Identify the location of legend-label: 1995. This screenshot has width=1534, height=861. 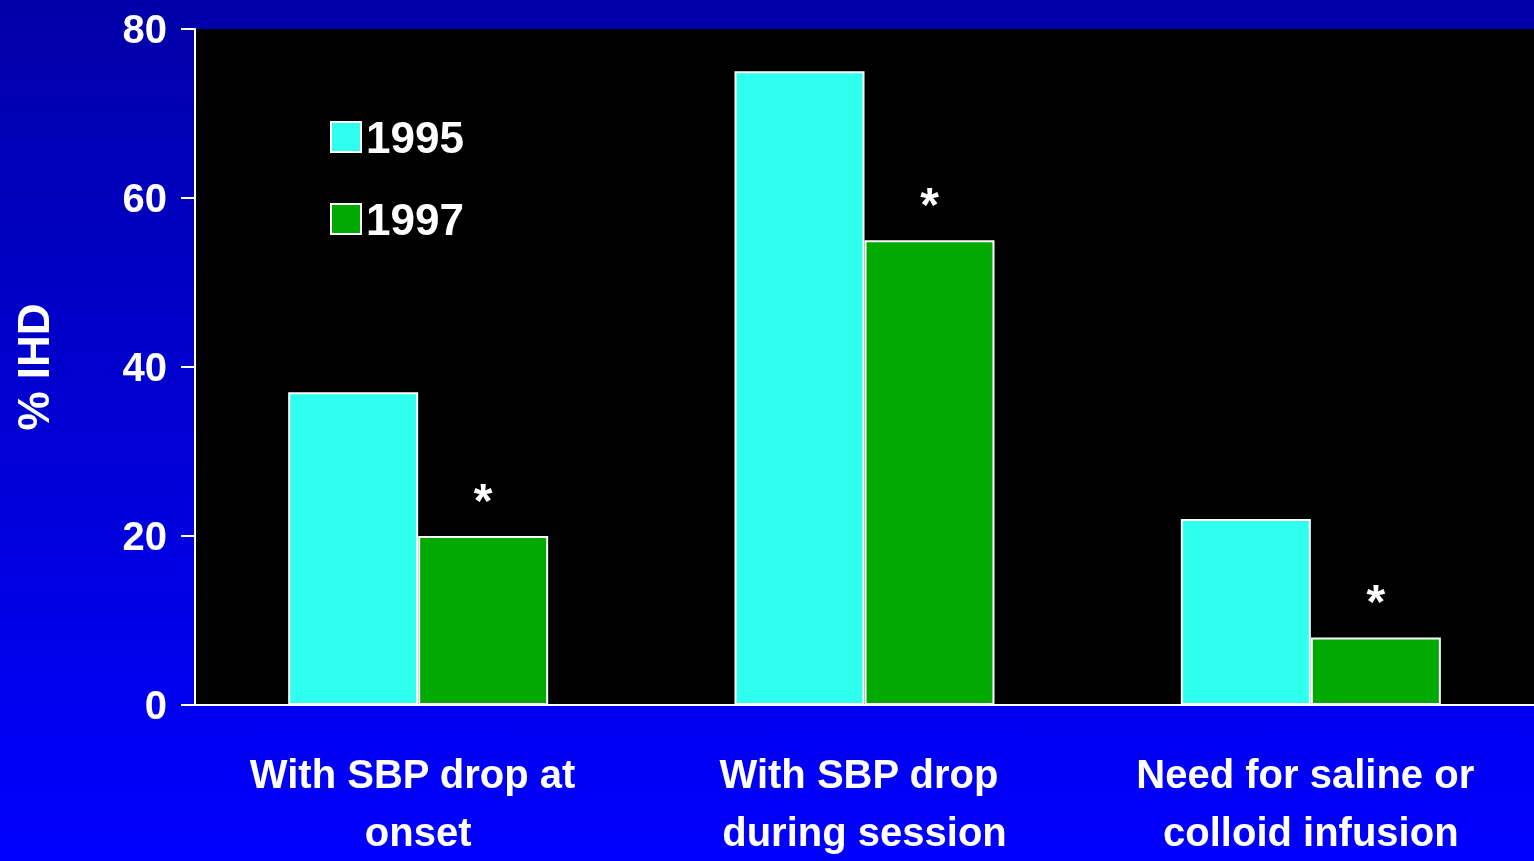
(415, 137).